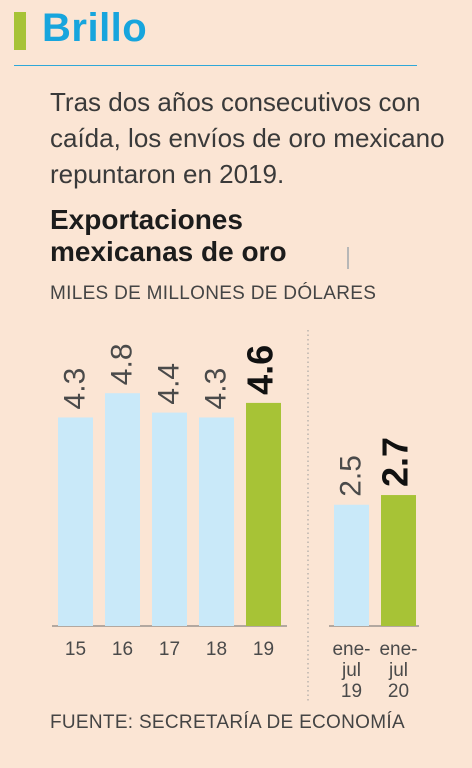 The height and width of the screenshot is (768, 472). What do you see at coordinates (169, 384) in the screenshot?
I see `data-label: 4.4` at bounding box center [169, 384].